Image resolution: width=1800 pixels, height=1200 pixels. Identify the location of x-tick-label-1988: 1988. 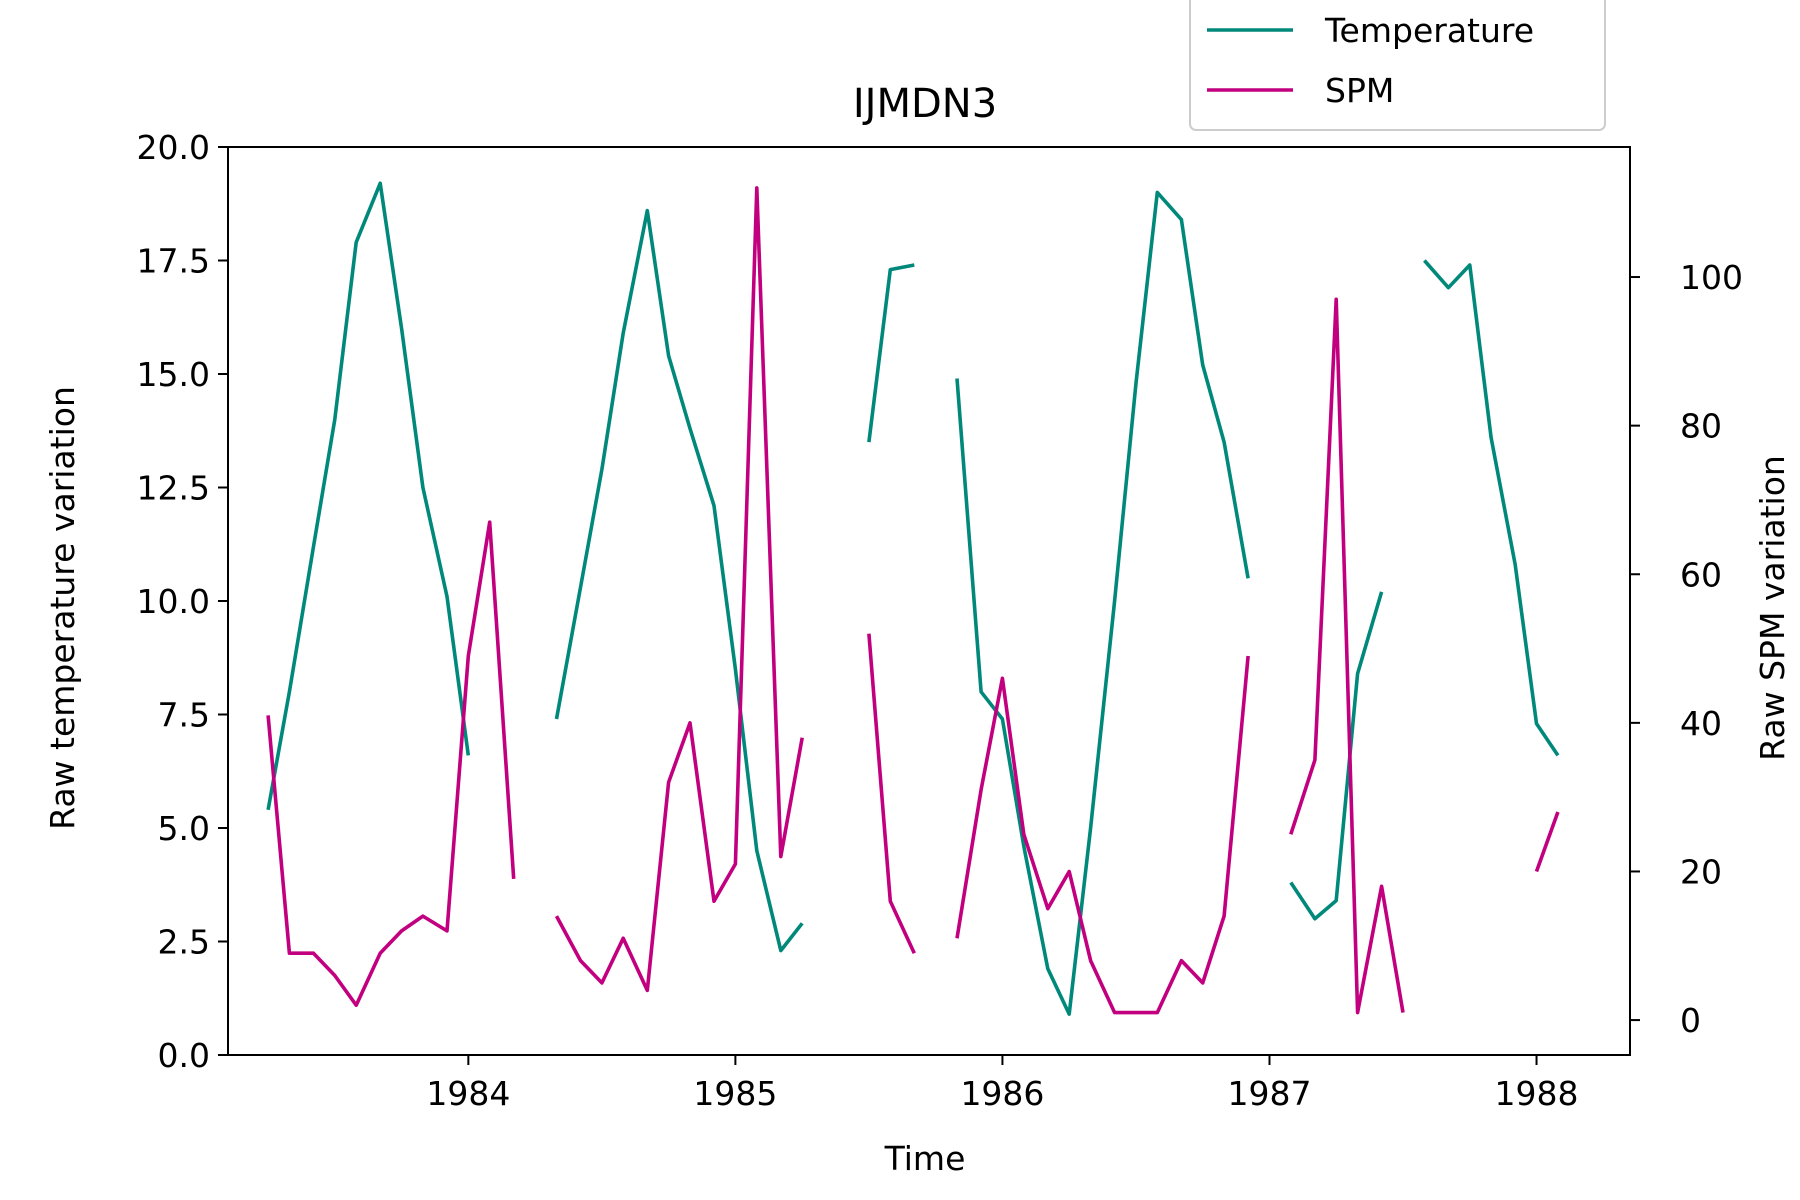
(1537, 1093).